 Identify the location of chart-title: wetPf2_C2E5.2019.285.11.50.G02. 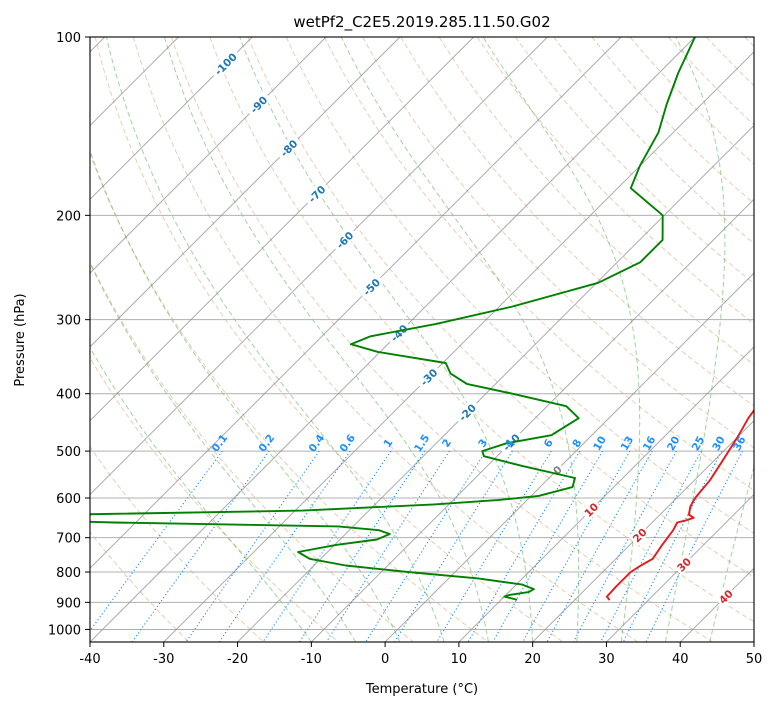
(421, 22).